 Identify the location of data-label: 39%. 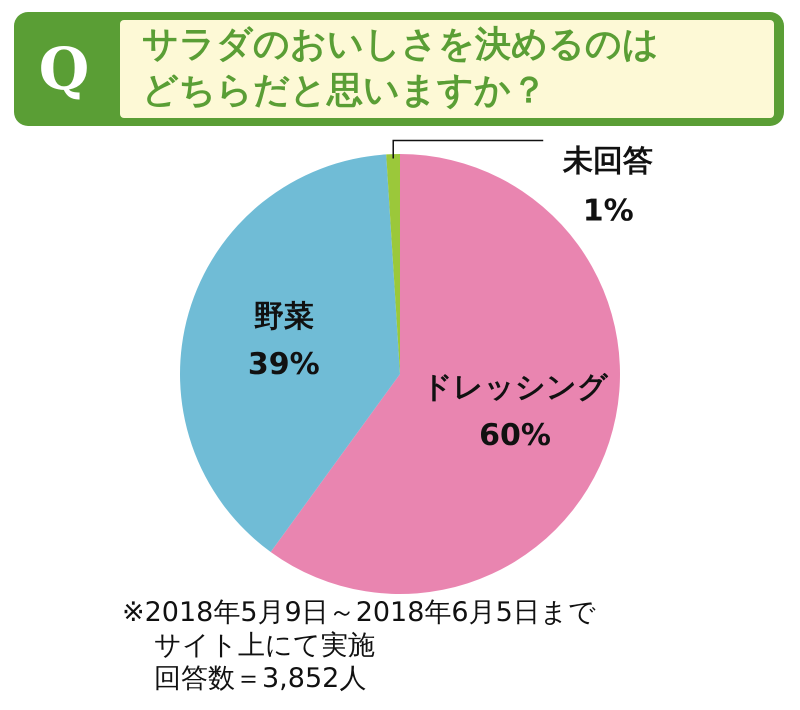
(284, 364).